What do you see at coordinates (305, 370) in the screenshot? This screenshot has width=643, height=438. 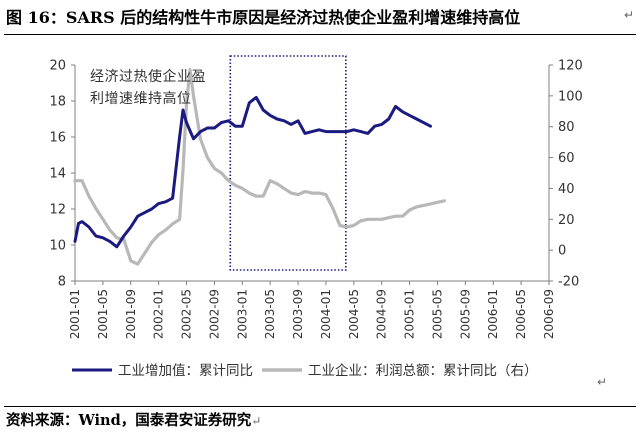 I see `legend-layer: 工业增加值：累计同比 工业企业：利润总额：累计同比（右）` at bounding box center [305, 370].